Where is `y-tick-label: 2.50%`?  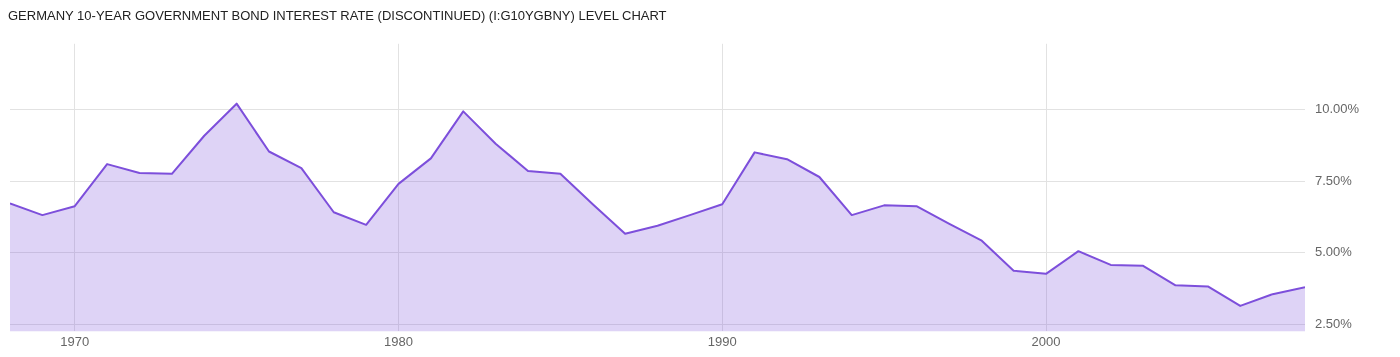 y-tick-label: 2.50% is located at coordinates (1334, 324).